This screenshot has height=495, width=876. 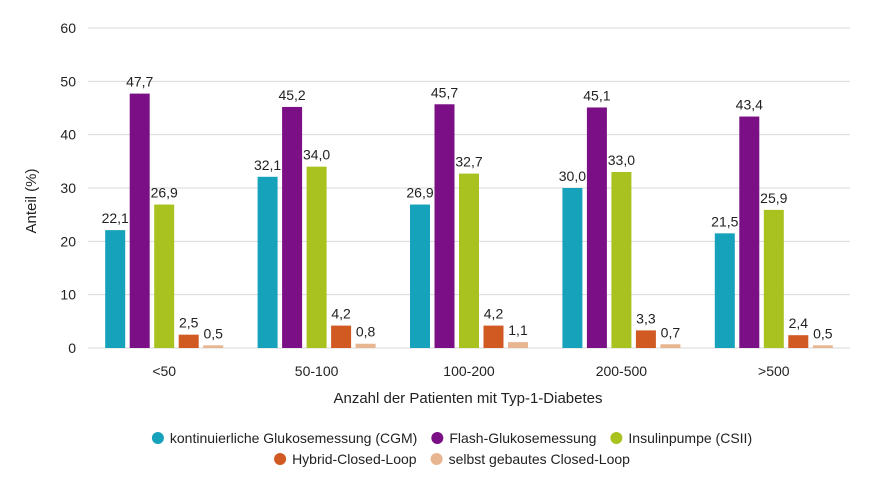 What do you see at coordinates (72, 348) in the screenshot?
I see `y-tick-label: 0` at bounding box center [72, 348].